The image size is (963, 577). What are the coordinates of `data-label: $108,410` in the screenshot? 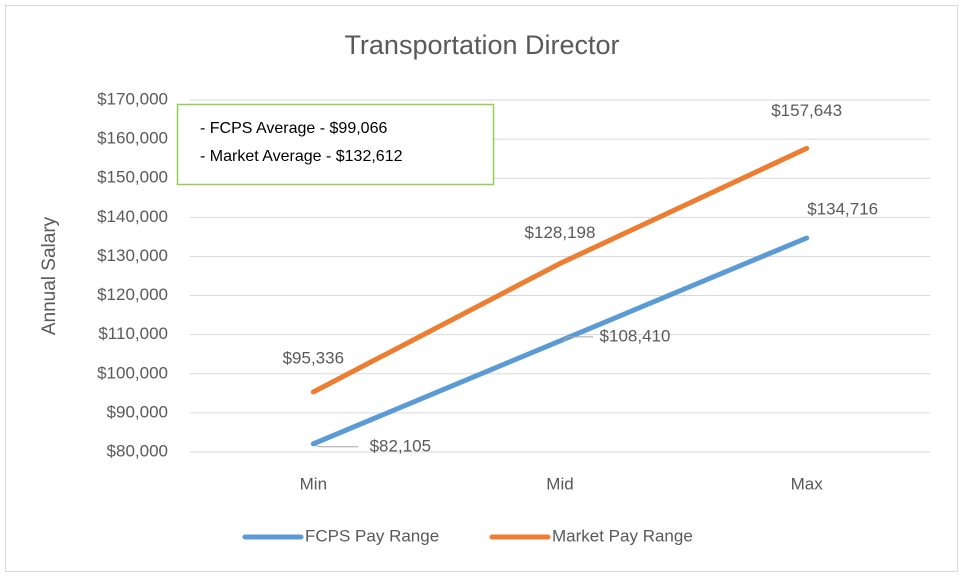 It's located at (635, 335).